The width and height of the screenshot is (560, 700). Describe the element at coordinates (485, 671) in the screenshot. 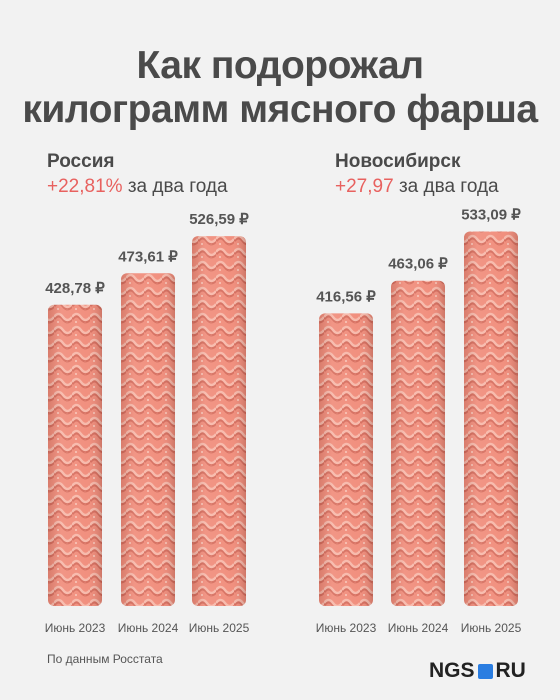

I see `logo-square-icon` at that location.